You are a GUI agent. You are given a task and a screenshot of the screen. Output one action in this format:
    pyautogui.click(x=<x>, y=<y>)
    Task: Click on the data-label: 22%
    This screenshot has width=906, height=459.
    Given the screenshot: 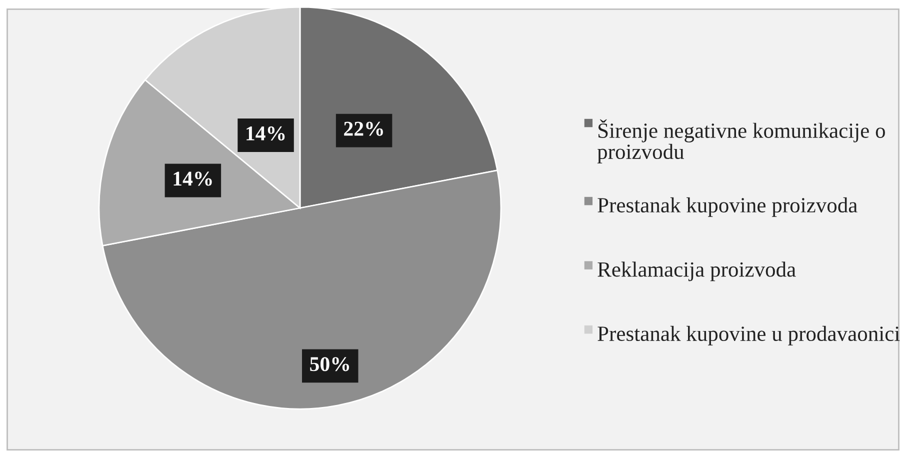 What is the action you would take?
    pyautogui.click(x=363, y=129)
    